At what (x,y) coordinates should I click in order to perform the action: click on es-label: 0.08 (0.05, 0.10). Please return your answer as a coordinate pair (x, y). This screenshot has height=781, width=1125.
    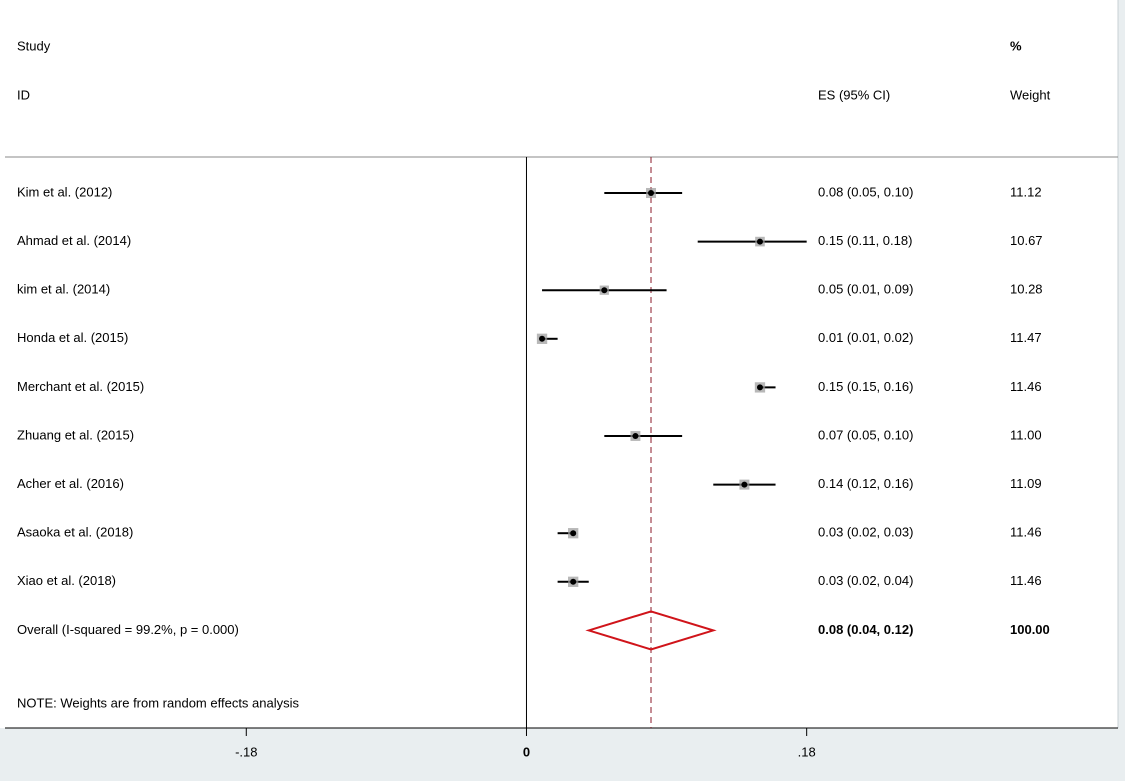
    Looking at the image, I should click on (865, 191).